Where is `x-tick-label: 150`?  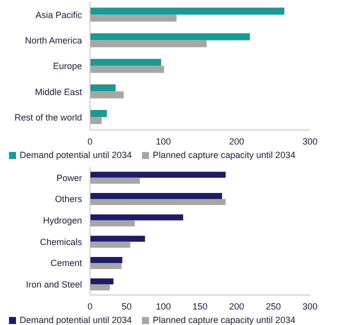 x-tick-label: 150 is located at coordinates (200, 306).